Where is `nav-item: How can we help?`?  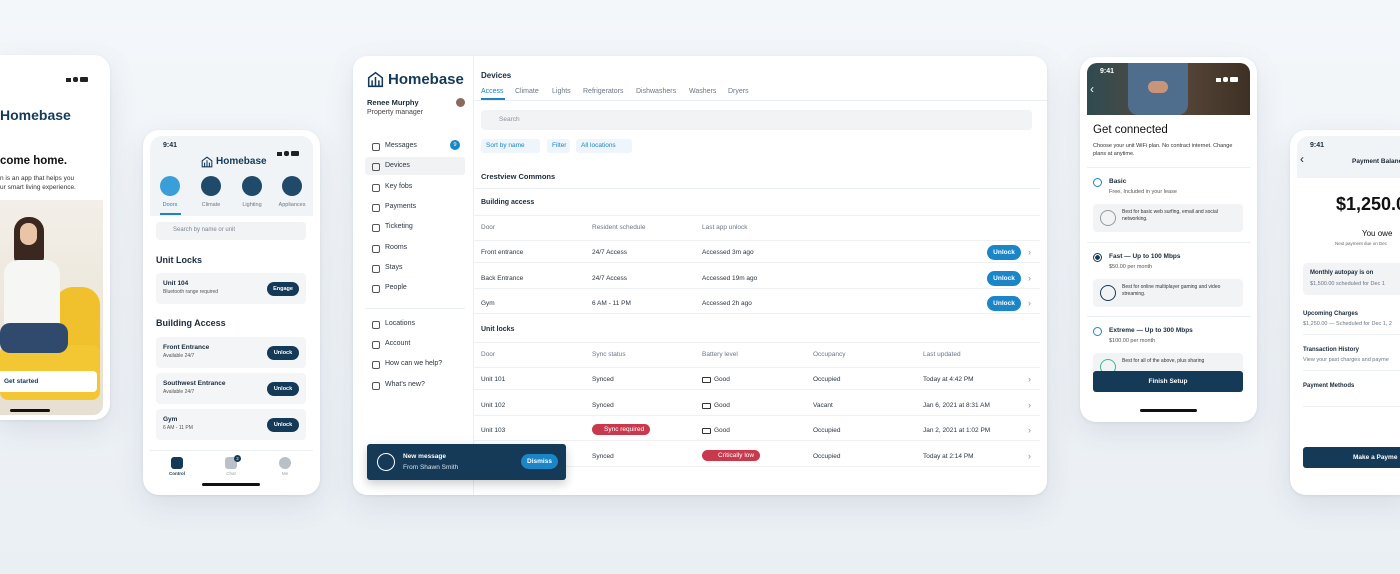
nav-item: How can we help? is located at coordinates (414, 364).